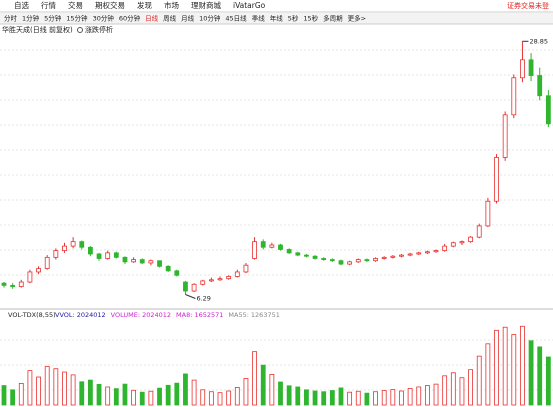  Describe the element at coordinates (528, 5) in the screenshot. I see `login-status: 证券交易未登` at that location.